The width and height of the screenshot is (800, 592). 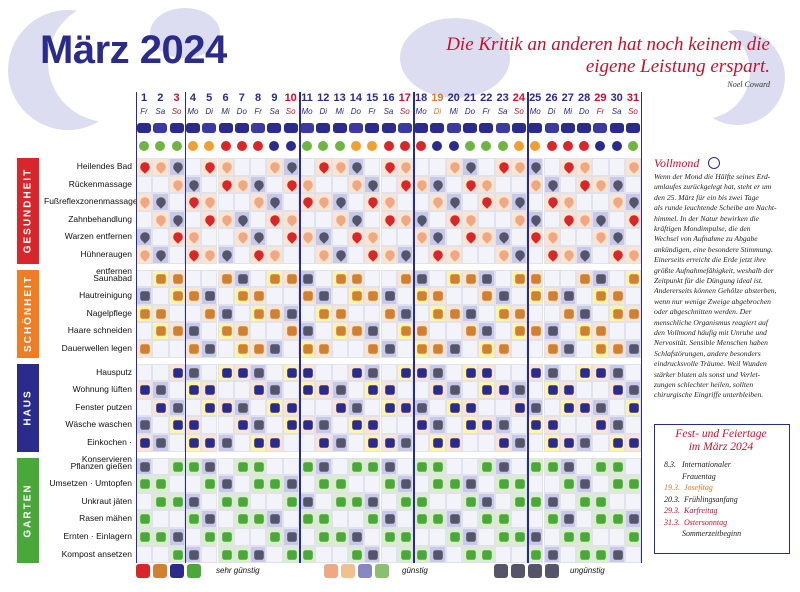 What do you see at coordinates (707, 374) in the screenshot?
I see `vollmond-text-line: stärker bluten als sonst und Verlet-` at bounding box center [707, 374].